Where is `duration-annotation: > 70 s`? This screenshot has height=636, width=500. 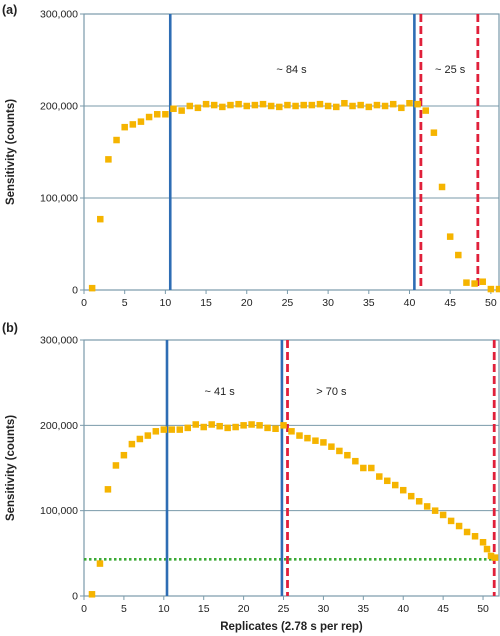
duration-annotation: > 70 s is located at coordinates (331, 392).